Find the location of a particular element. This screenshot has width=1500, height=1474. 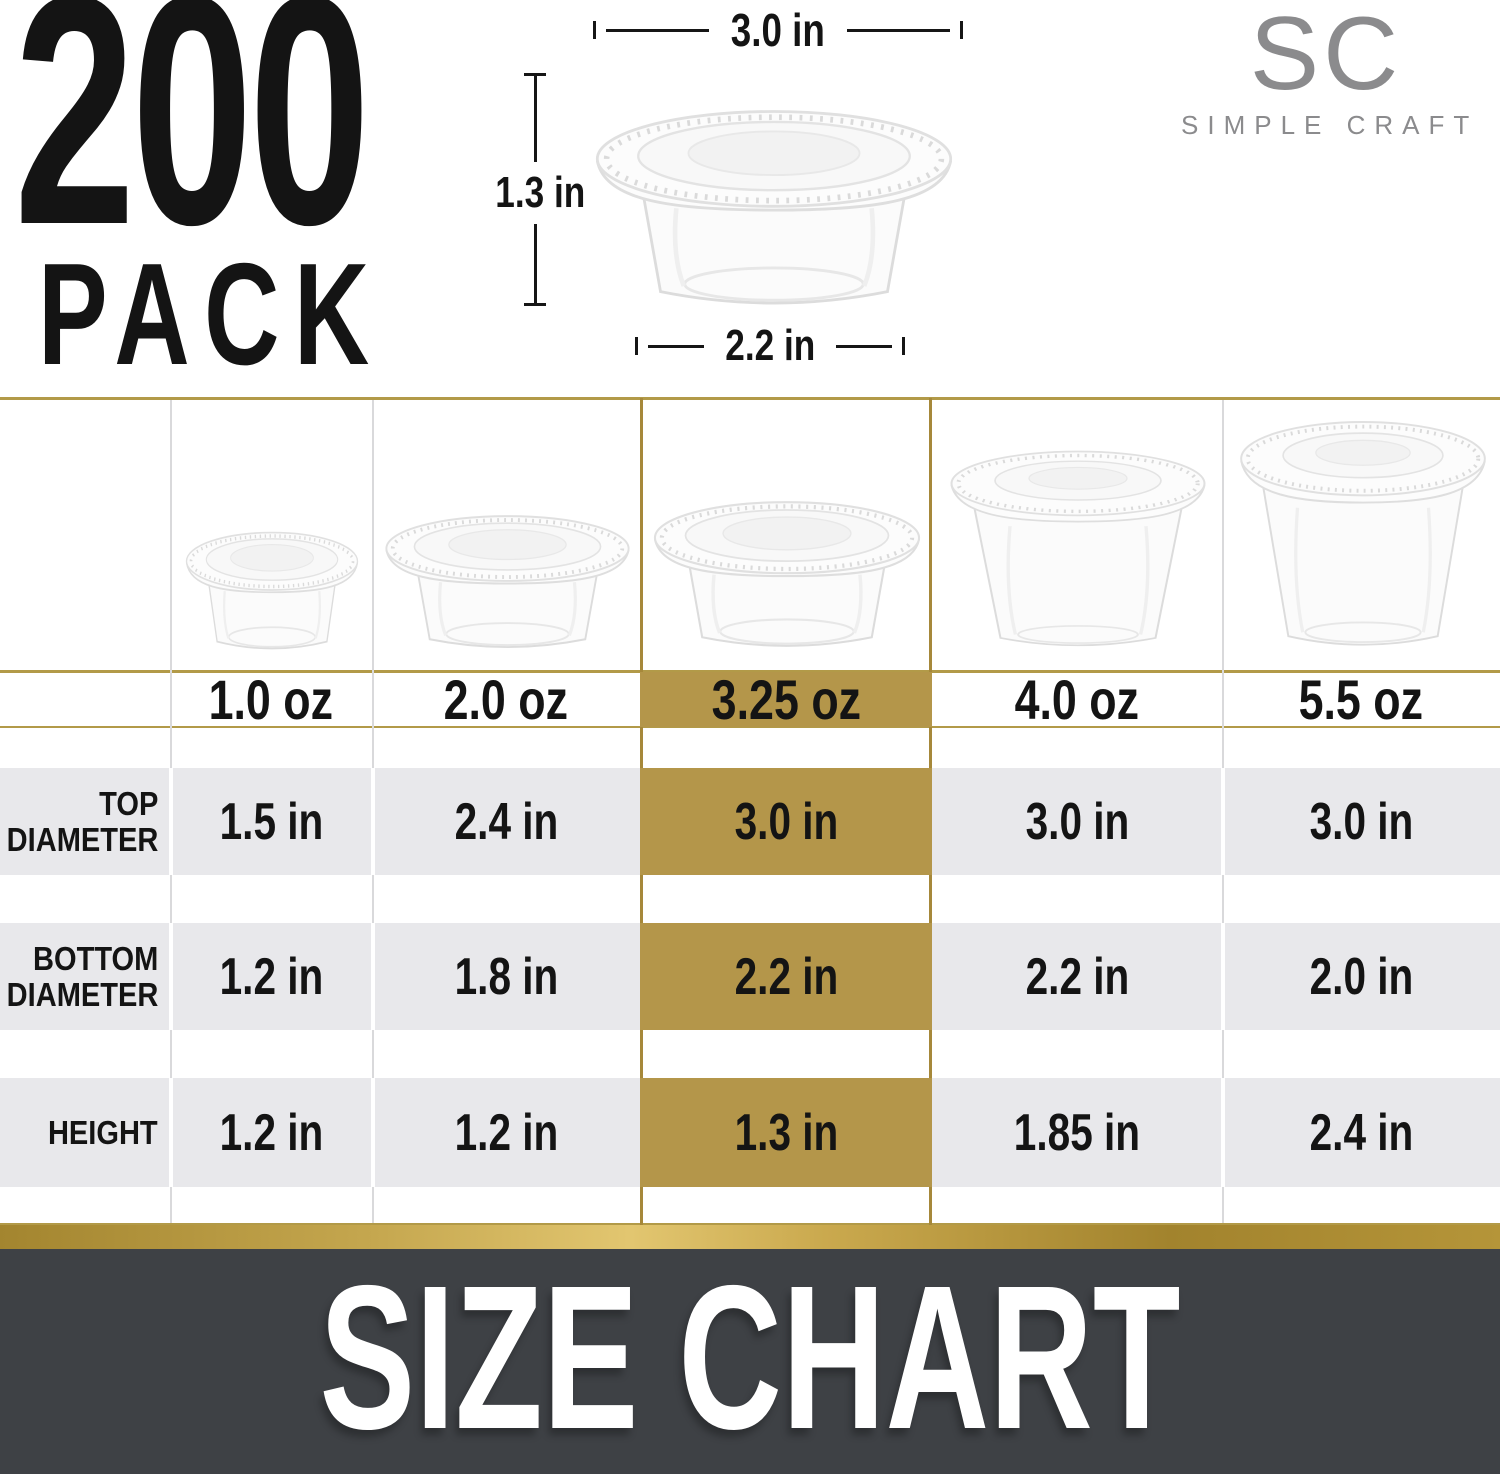

cup-photo-4oz is located at coordinates (1078, 549).